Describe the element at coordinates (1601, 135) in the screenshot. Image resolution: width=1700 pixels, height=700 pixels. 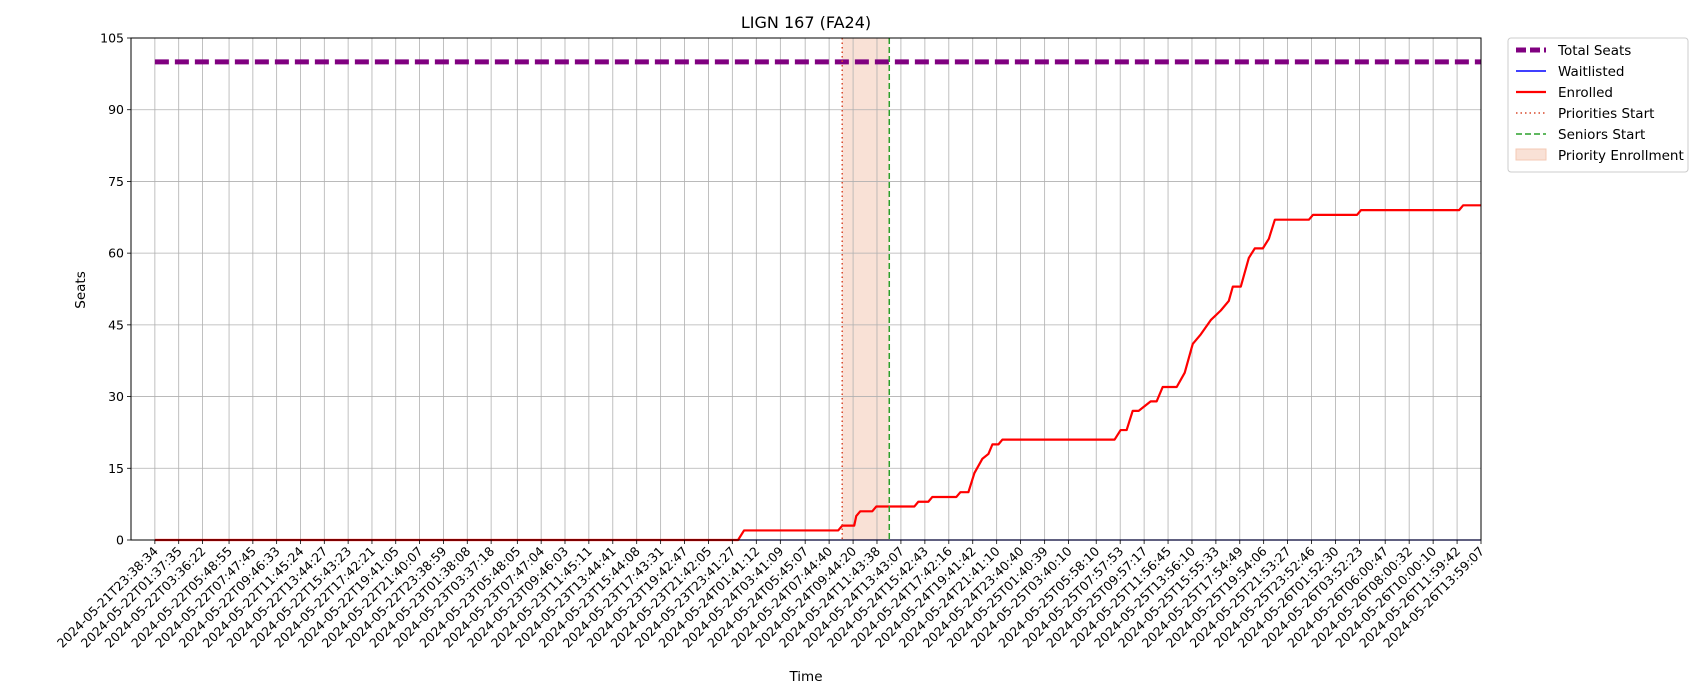
I see `legend-label-seniors-start: Seniors Start` at that location.